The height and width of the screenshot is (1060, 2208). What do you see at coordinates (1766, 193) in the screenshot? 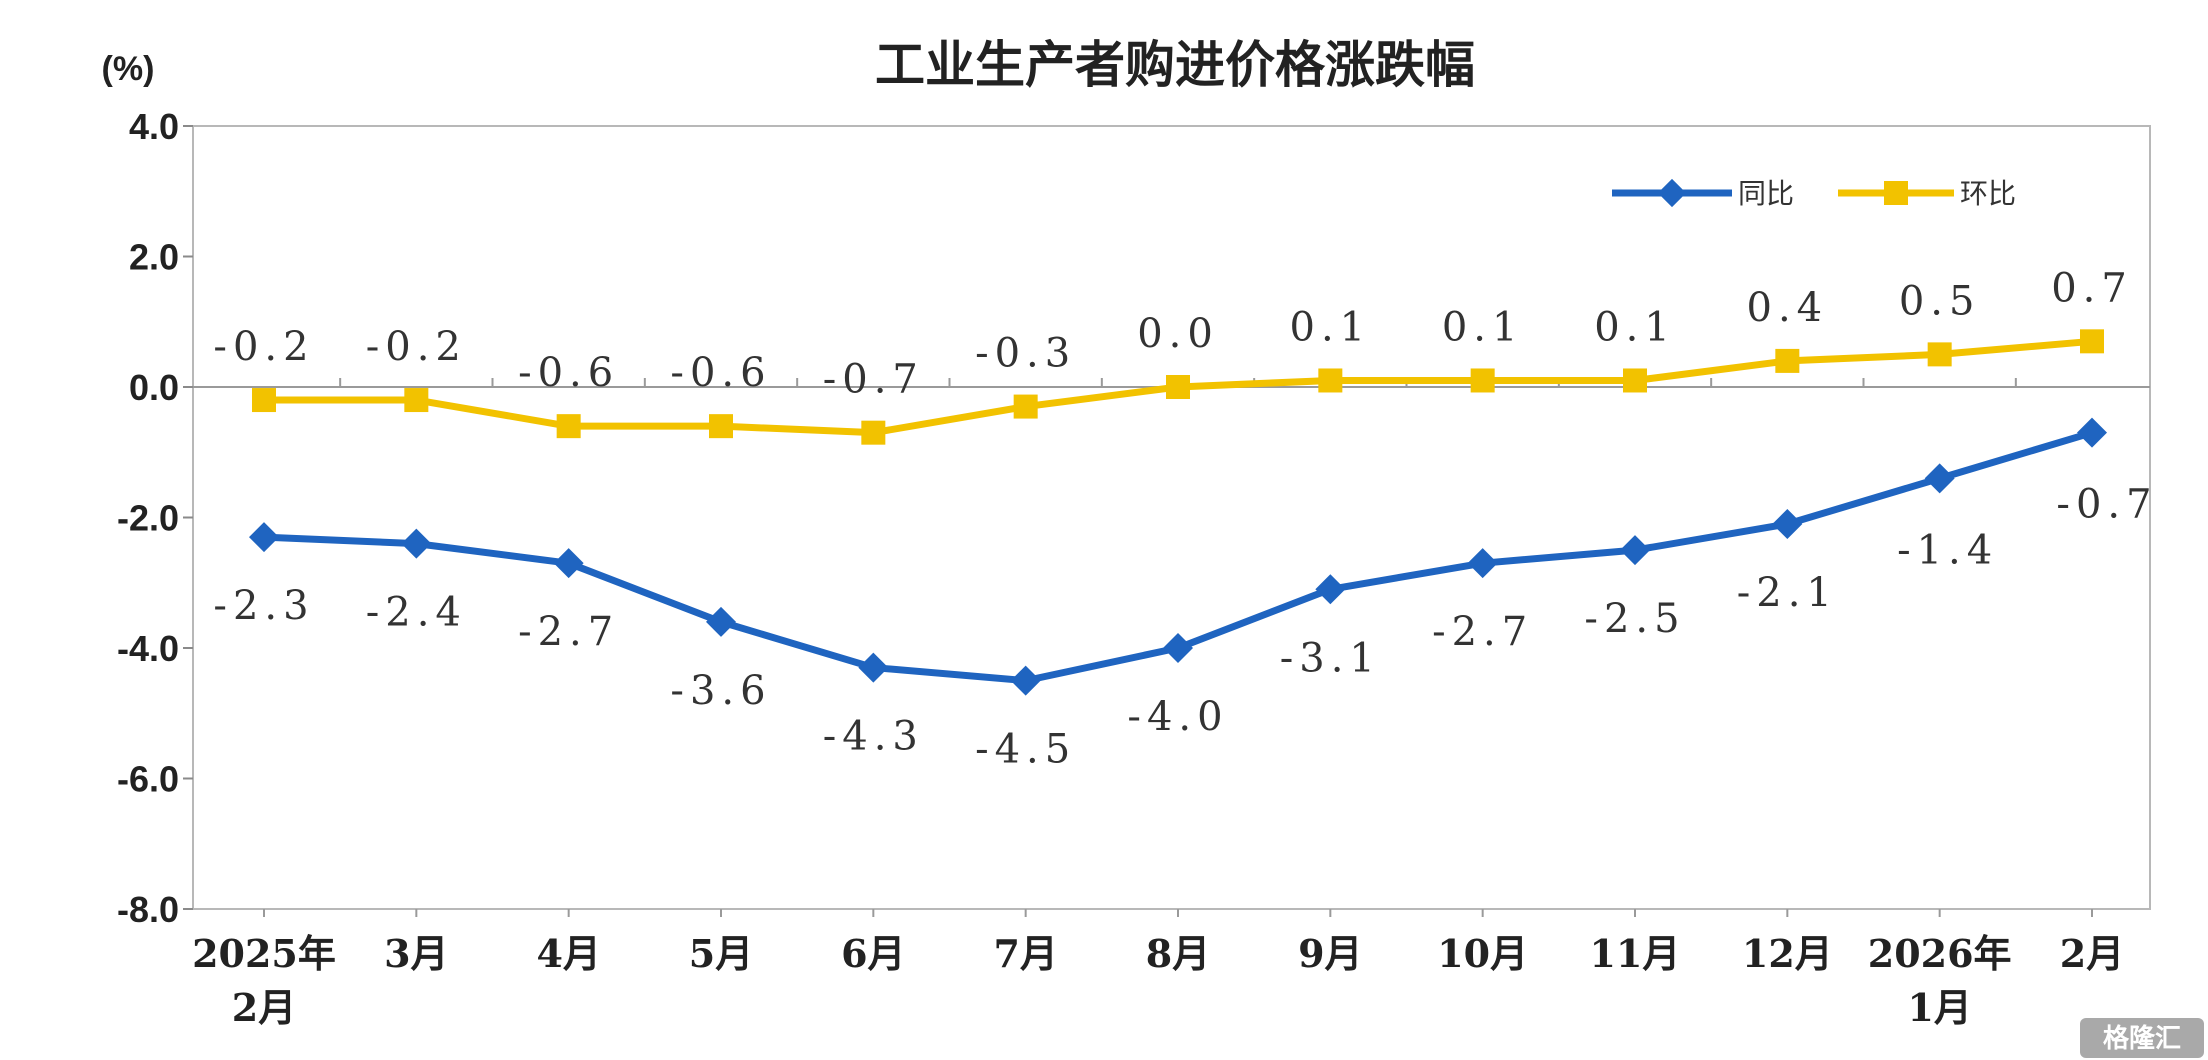
I see `legend-label-yoy: 同比` at bounding box center [1766, 193].